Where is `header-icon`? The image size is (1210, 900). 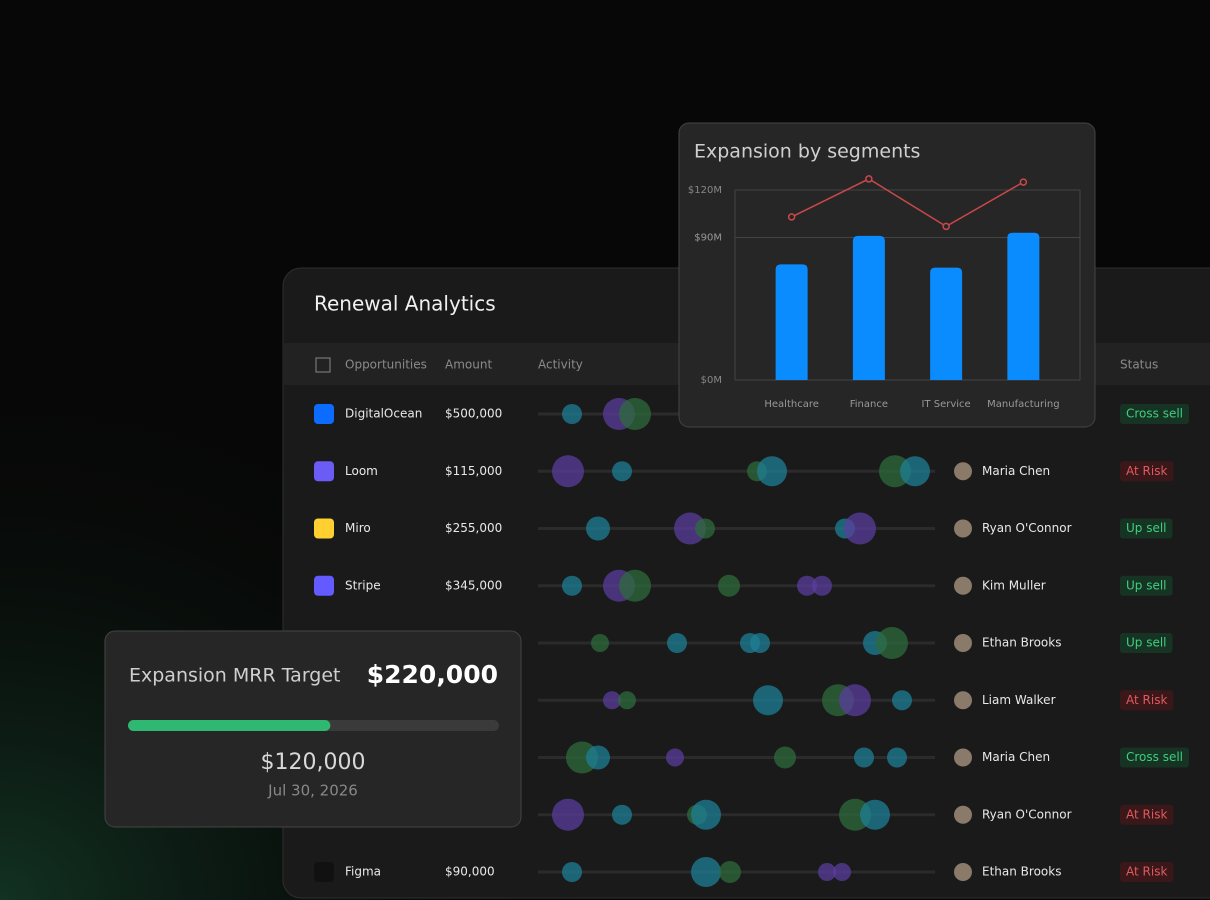
header-icon is located at coordinates (323, 365).